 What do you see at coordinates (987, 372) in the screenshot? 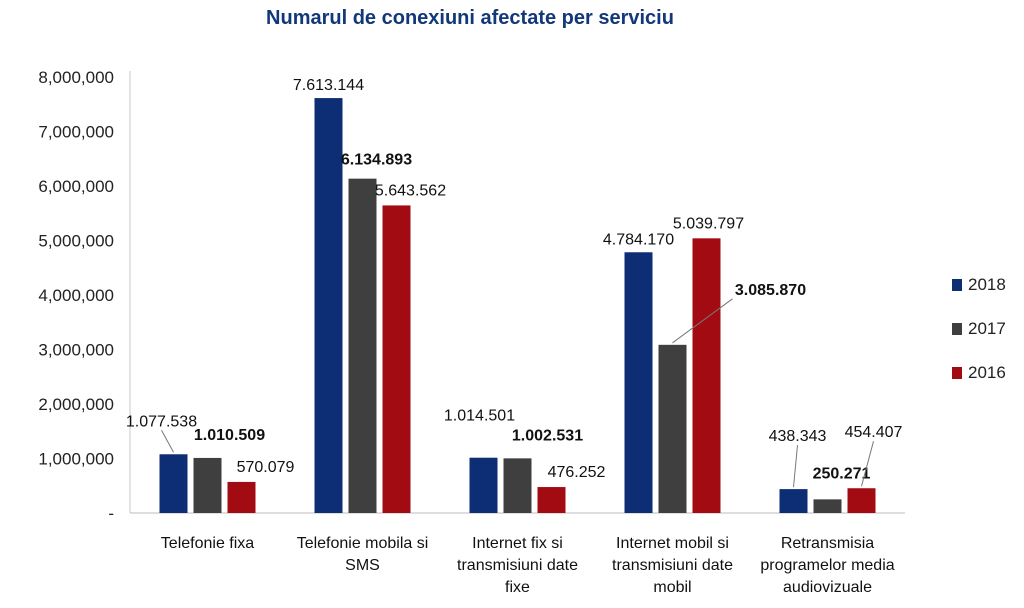
I see `legend-label-2016: 2016` at bounding box center [987, 372].